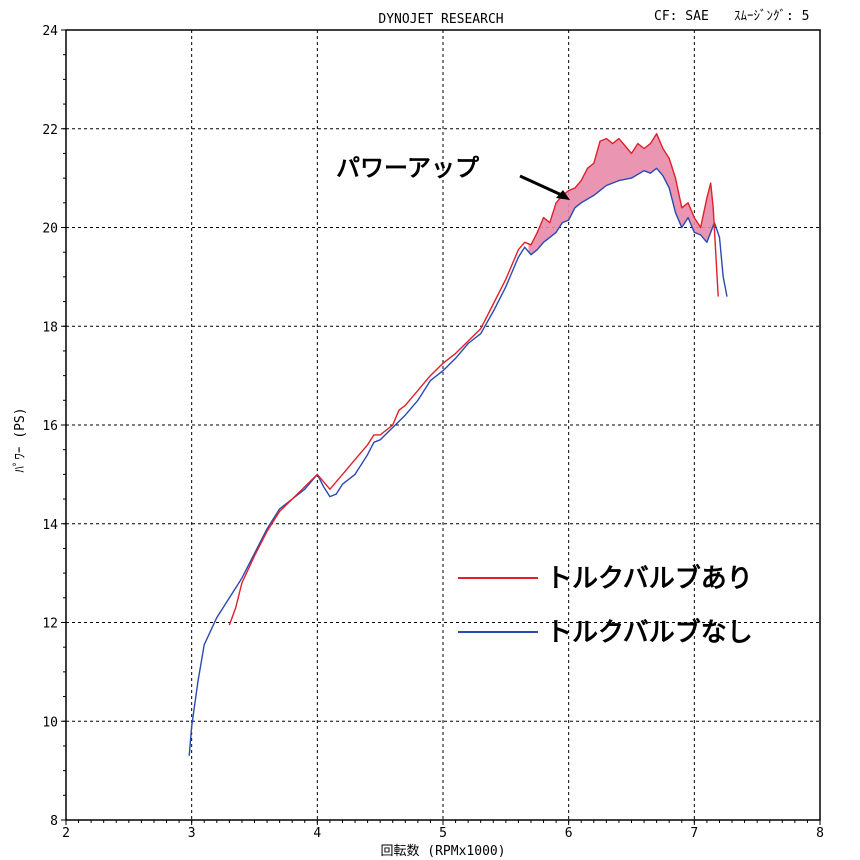 This screenshot has height=860, width=860. I want to click on x-tick-label: 2, so click(66, 833).